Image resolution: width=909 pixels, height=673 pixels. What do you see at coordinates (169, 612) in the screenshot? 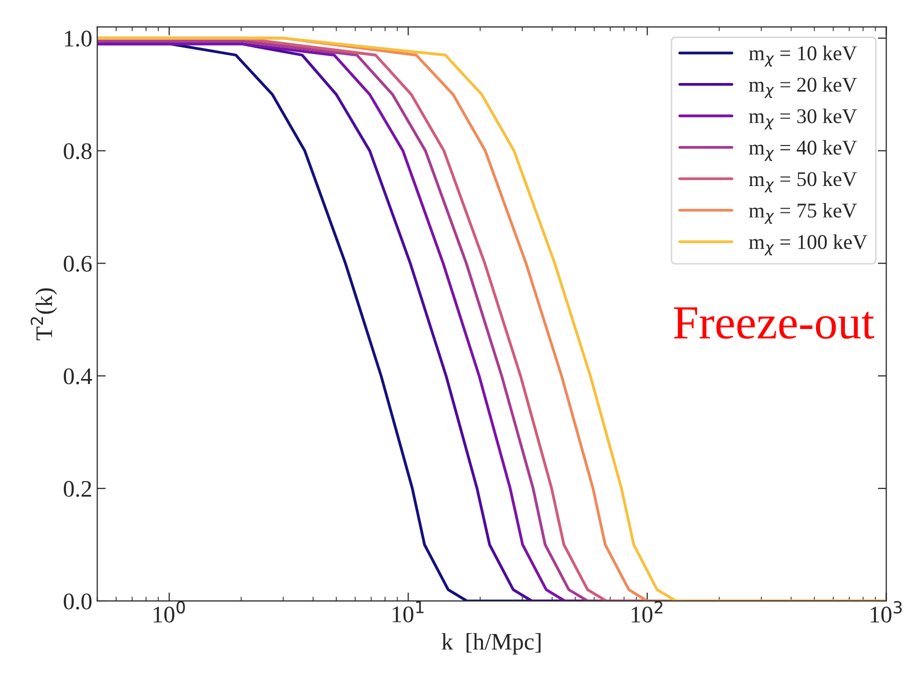
I see `x-tick-label: 10$^{0}$` at bounding box center [169, 612].